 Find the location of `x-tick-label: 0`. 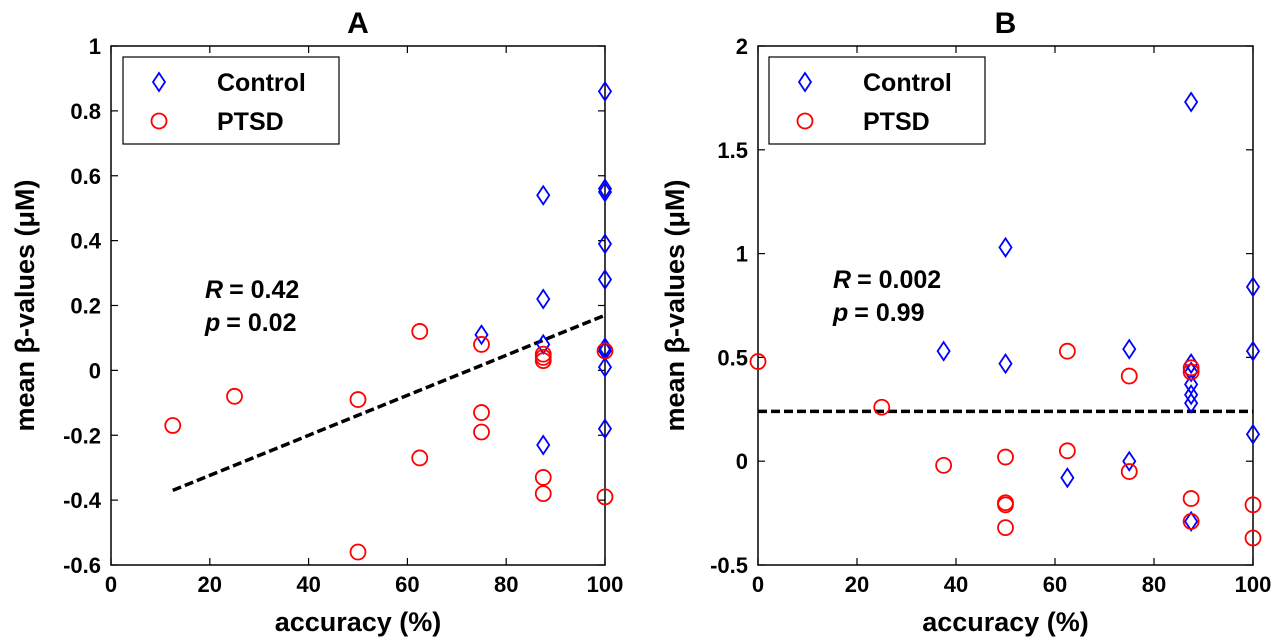

x-tick-label: 0 is located at coordinates (111, 584).